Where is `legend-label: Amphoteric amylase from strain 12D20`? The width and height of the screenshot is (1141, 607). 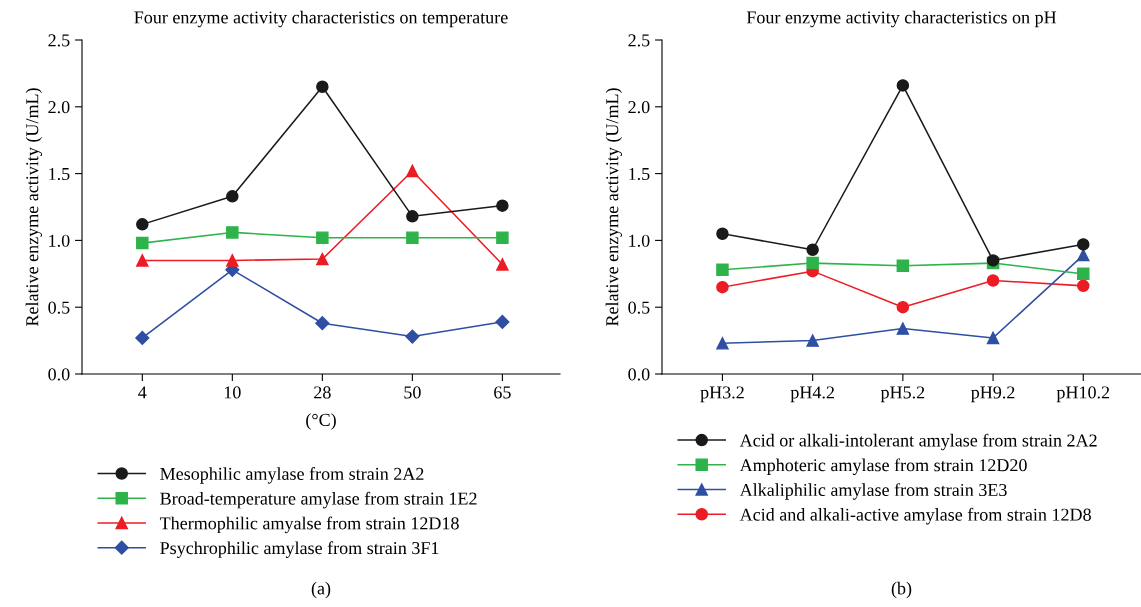 legend-label: Amphoteric amylase from strain 12D20 is located at coordinates (883, 467).